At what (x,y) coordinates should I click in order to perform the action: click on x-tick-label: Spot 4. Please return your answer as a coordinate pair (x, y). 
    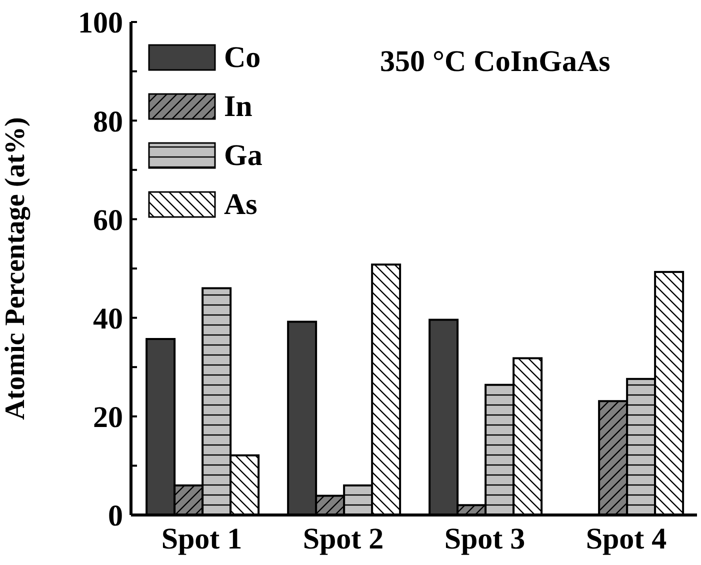
    Looking at the image, I should click on (626, 539).